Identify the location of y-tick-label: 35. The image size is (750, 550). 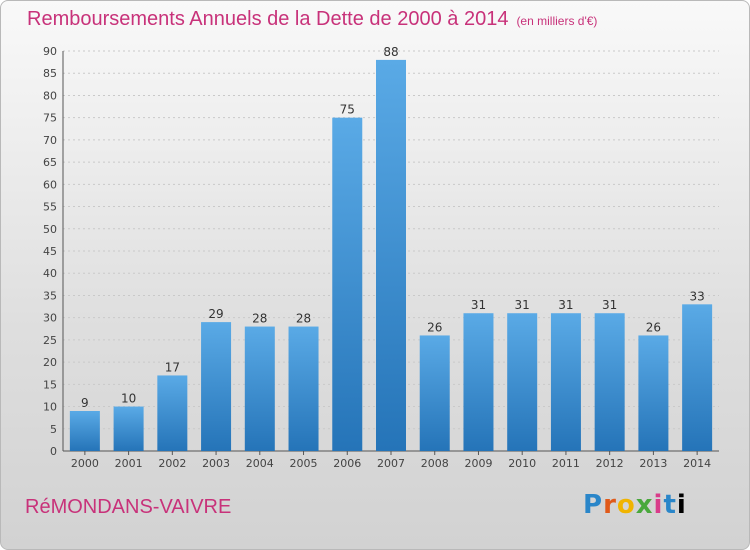
(50, 295).